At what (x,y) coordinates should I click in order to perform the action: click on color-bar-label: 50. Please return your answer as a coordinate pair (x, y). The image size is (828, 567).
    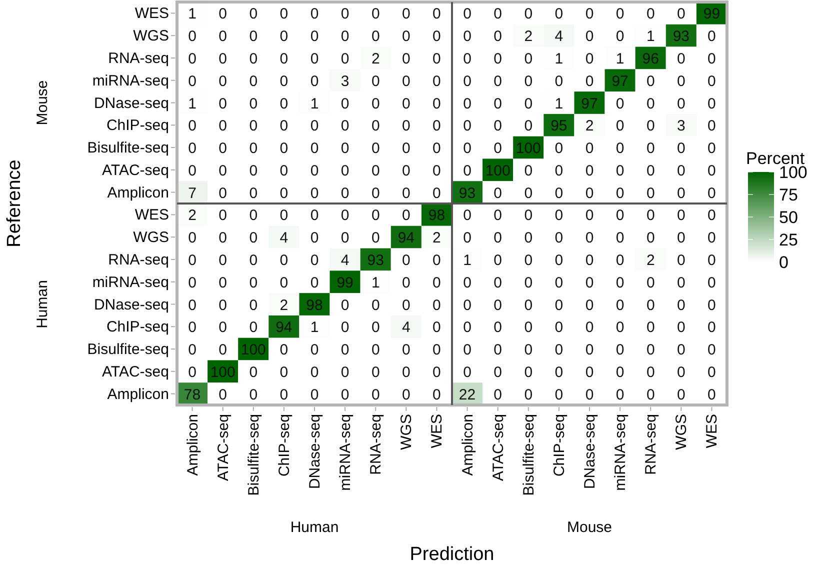
    Looking at the image, I should click on (788, 217).